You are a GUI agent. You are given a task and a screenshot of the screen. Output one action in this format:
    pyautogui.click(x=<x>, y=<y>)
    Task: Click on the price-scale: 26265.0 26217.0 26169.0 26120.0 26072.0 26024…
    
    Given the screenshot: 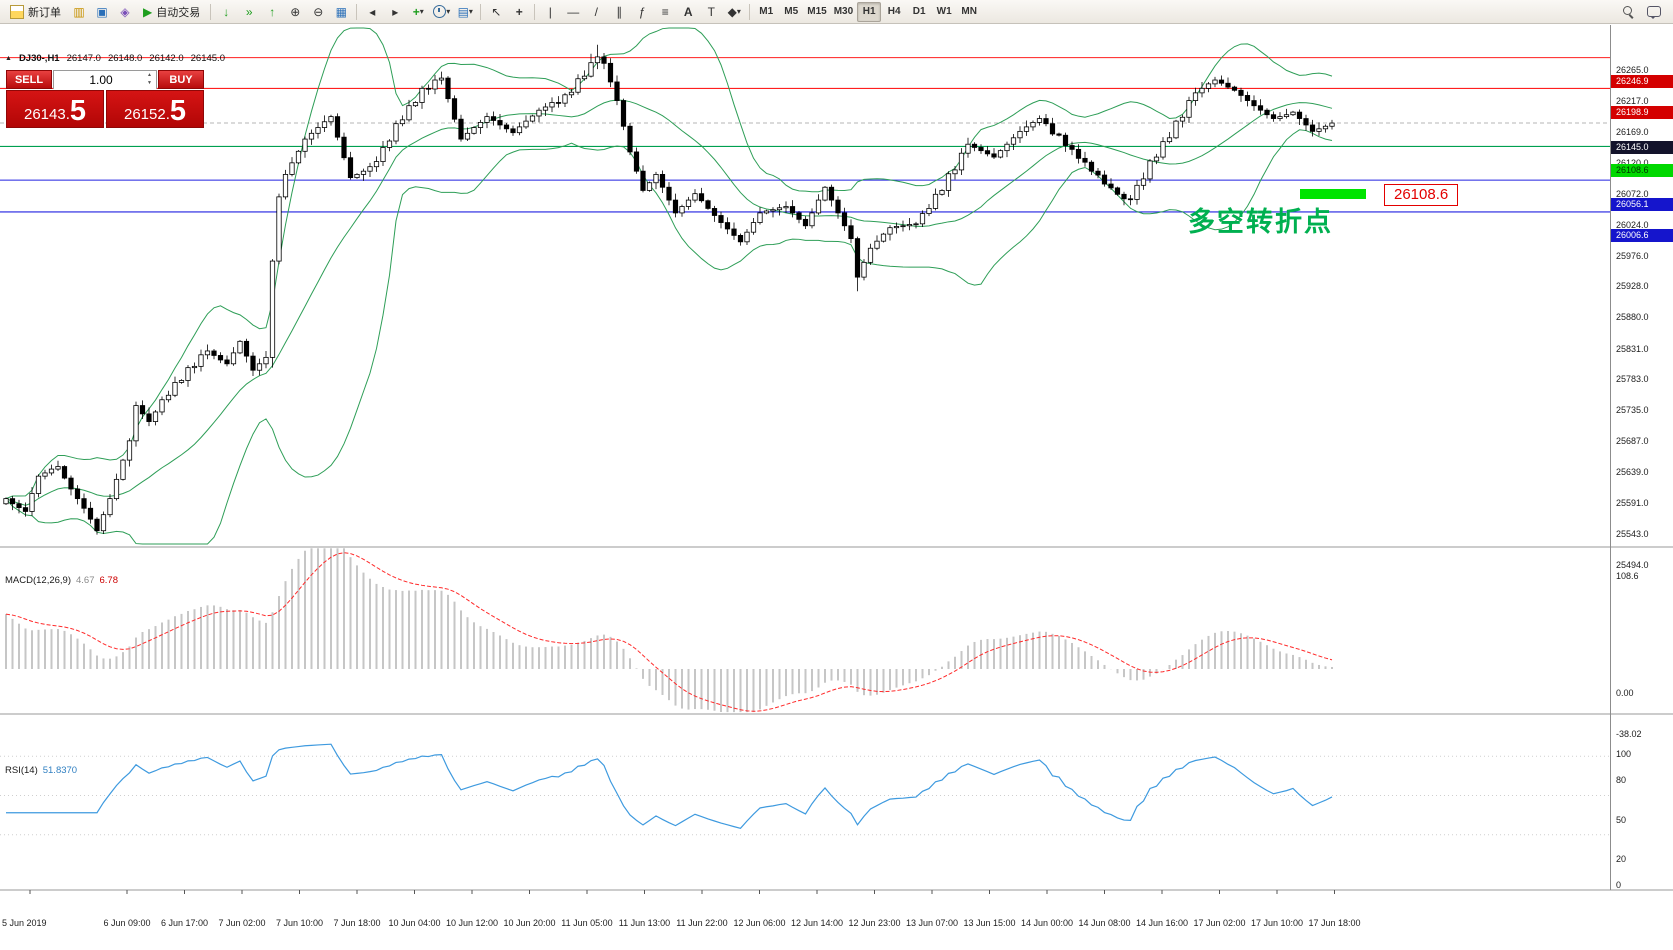 What is the action you would take?
    pyautogui.click(x=1642, y=469)
    